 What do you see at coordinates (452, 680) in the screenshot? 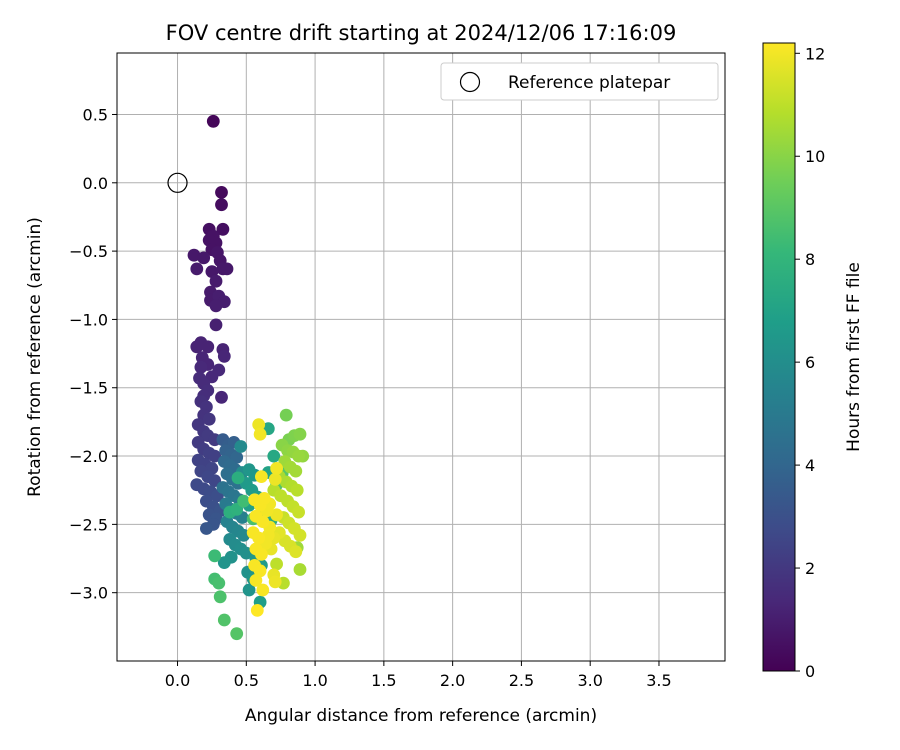
I see `x-tick-label-4: 2.0` at bounding box center [452, 680].